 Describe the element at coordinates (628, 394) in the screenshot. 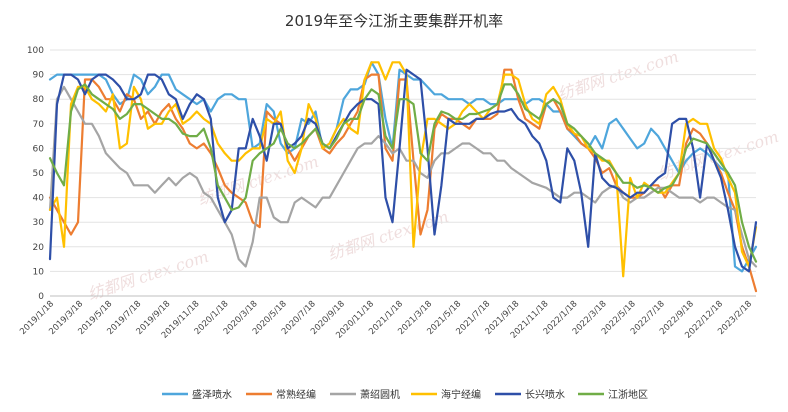

I see `legend-label: 江浙地区` at that location.